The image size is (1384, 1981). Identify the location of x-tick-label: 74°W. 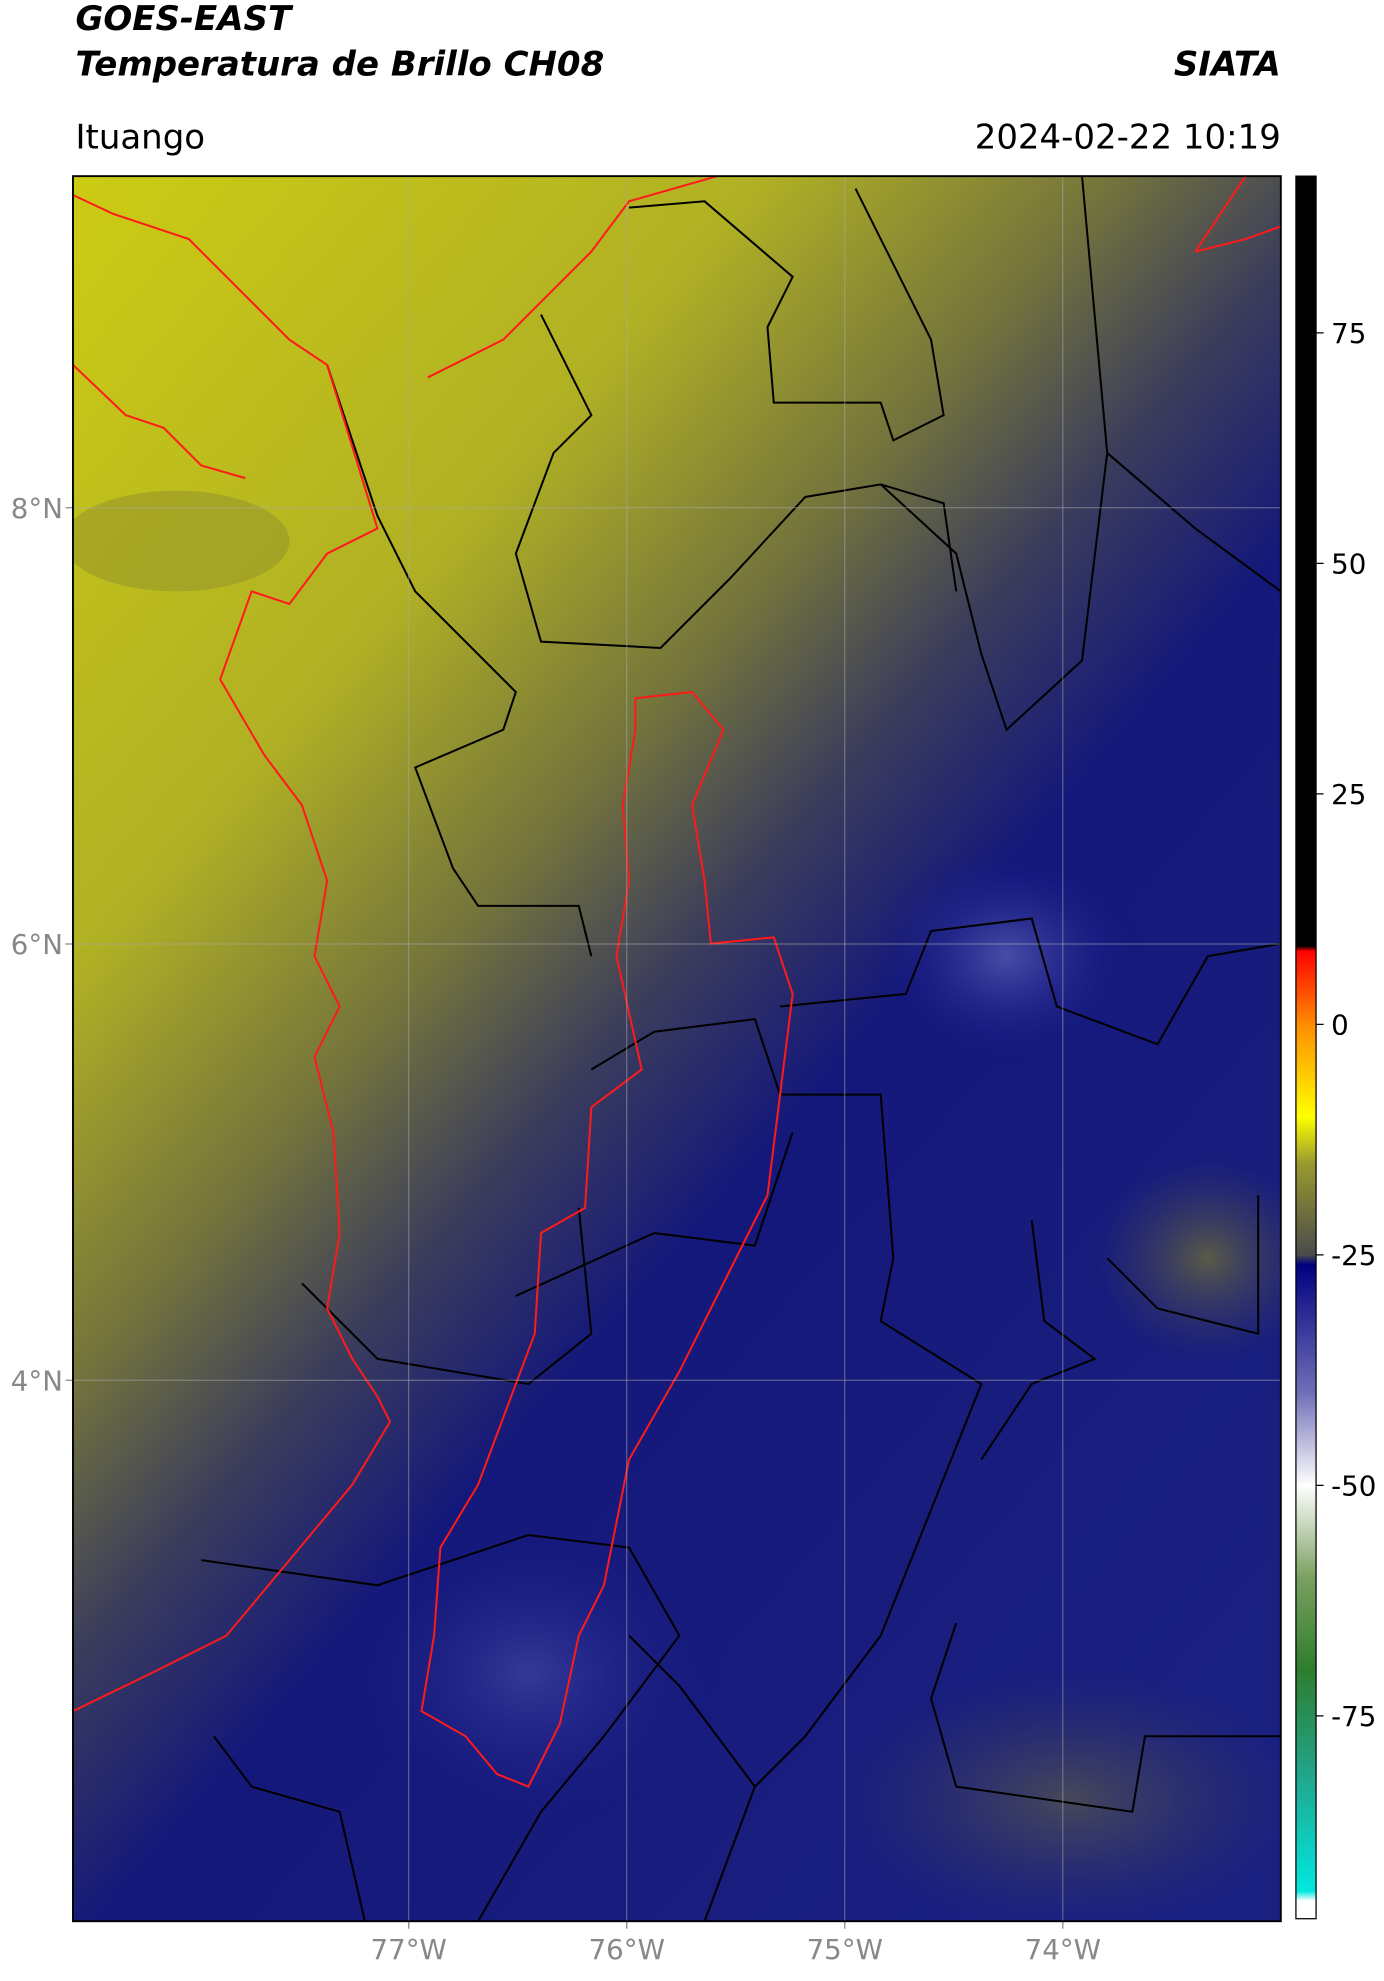
(1063, 1949).